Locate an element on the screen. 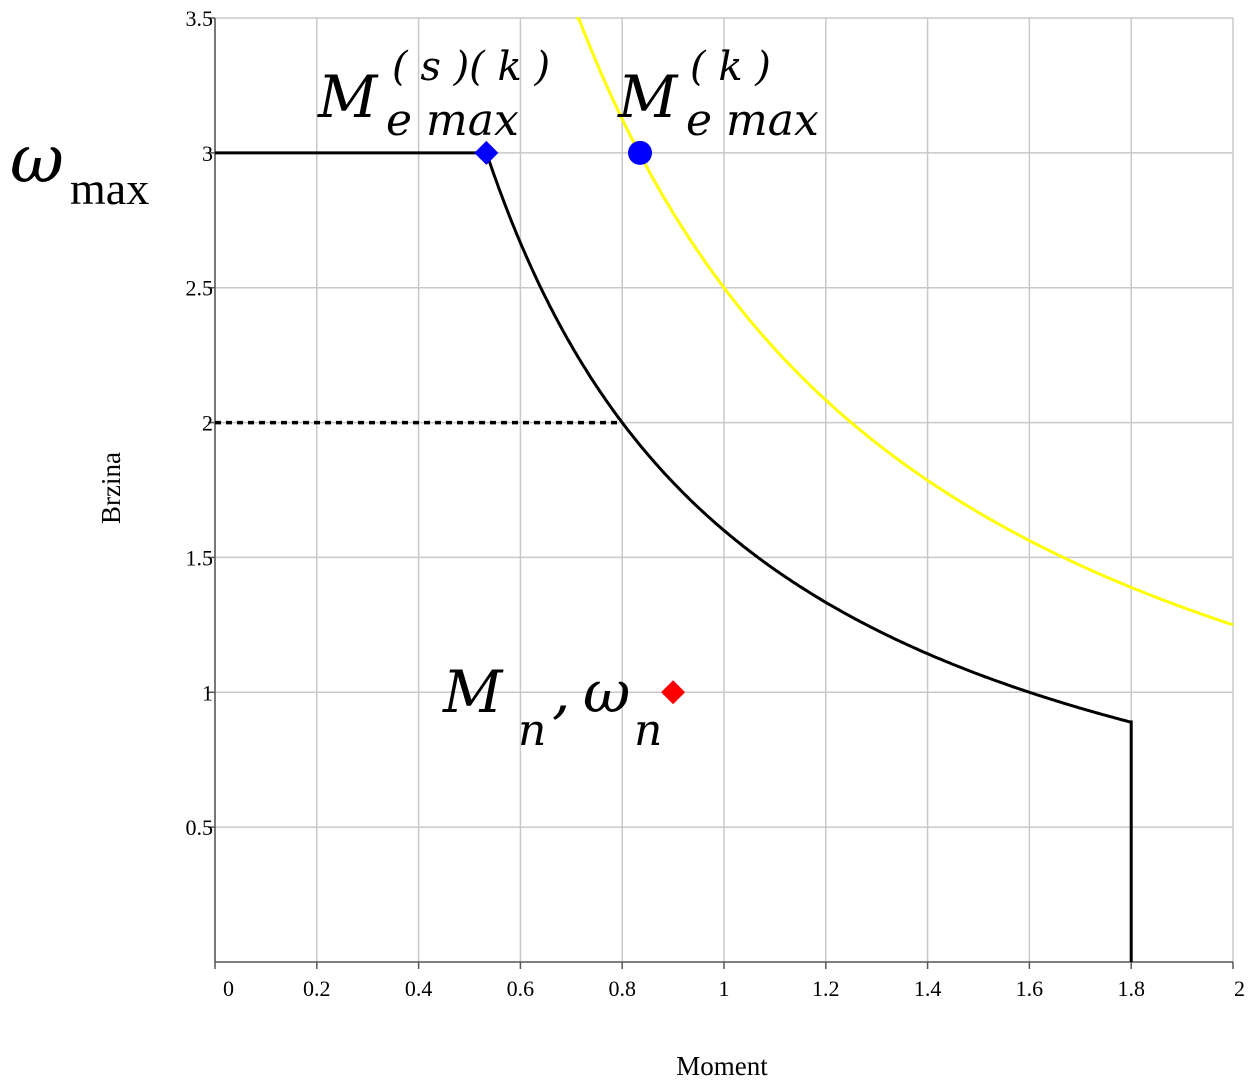  y-tick-label: 0.5 is located at coordinates (200, 827).